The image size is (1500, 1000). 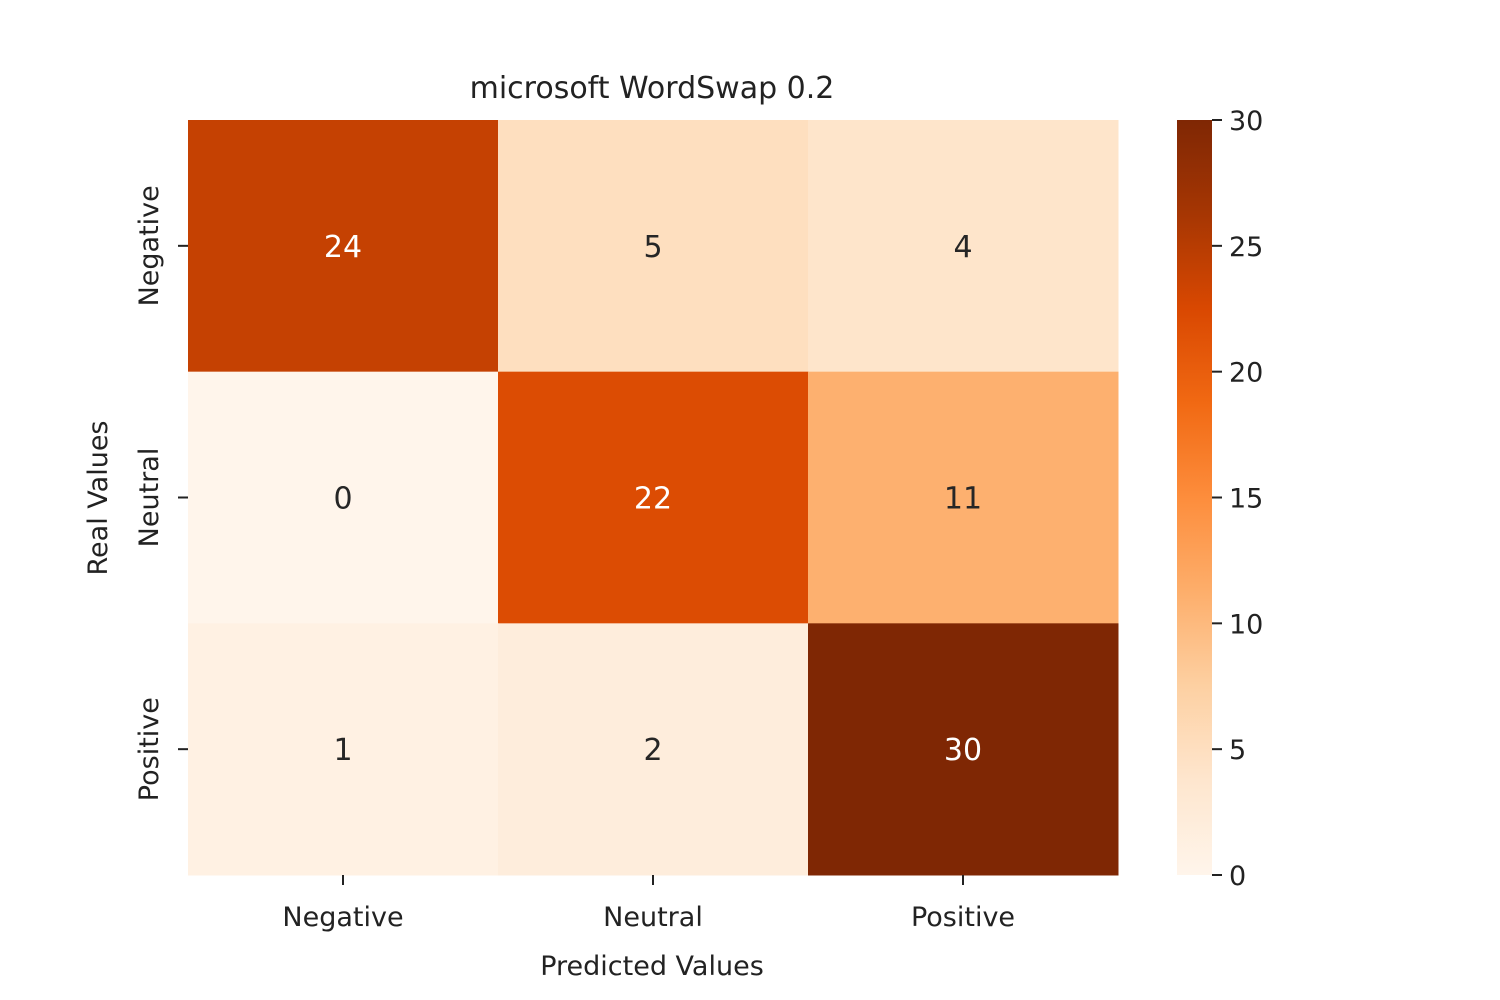 I want to click on cell-value-label: 22, so click(x=653, y=499).